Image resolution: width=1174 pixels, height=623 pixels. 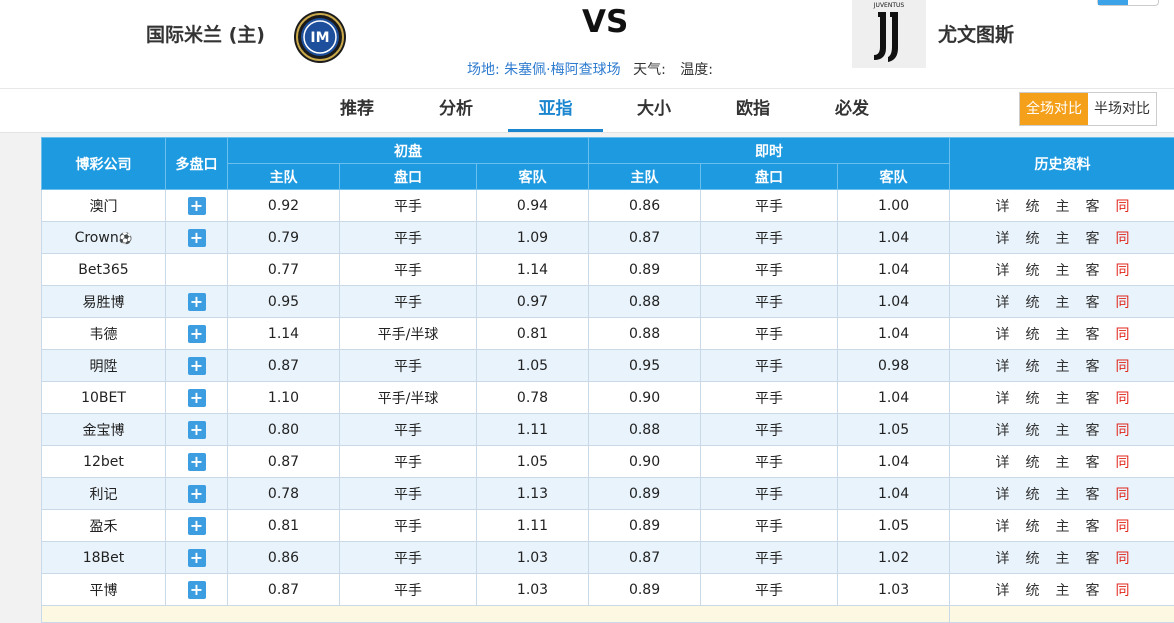 What do you see at coordinates (562, 70) in the screenshot?
I see `venue-name: 朱塞佩·梅阿查球场` at bounding box center [562, 70].